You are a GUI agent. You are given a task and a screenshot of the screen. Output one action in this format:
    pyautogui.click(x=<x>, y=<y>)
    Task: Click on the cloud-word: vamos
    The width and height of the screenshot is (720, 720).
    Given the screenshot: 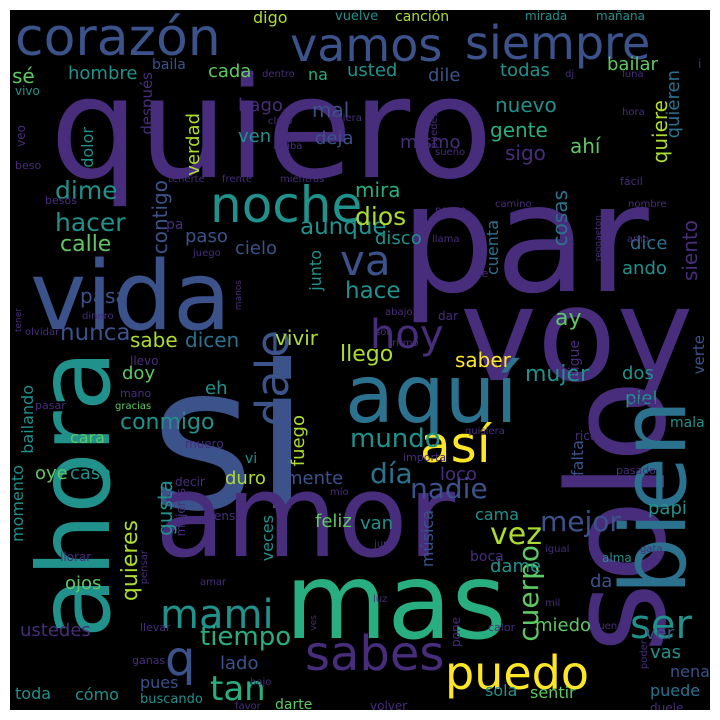 What is the action you would take?
    pyautogui.click(x=366, y=45)
    